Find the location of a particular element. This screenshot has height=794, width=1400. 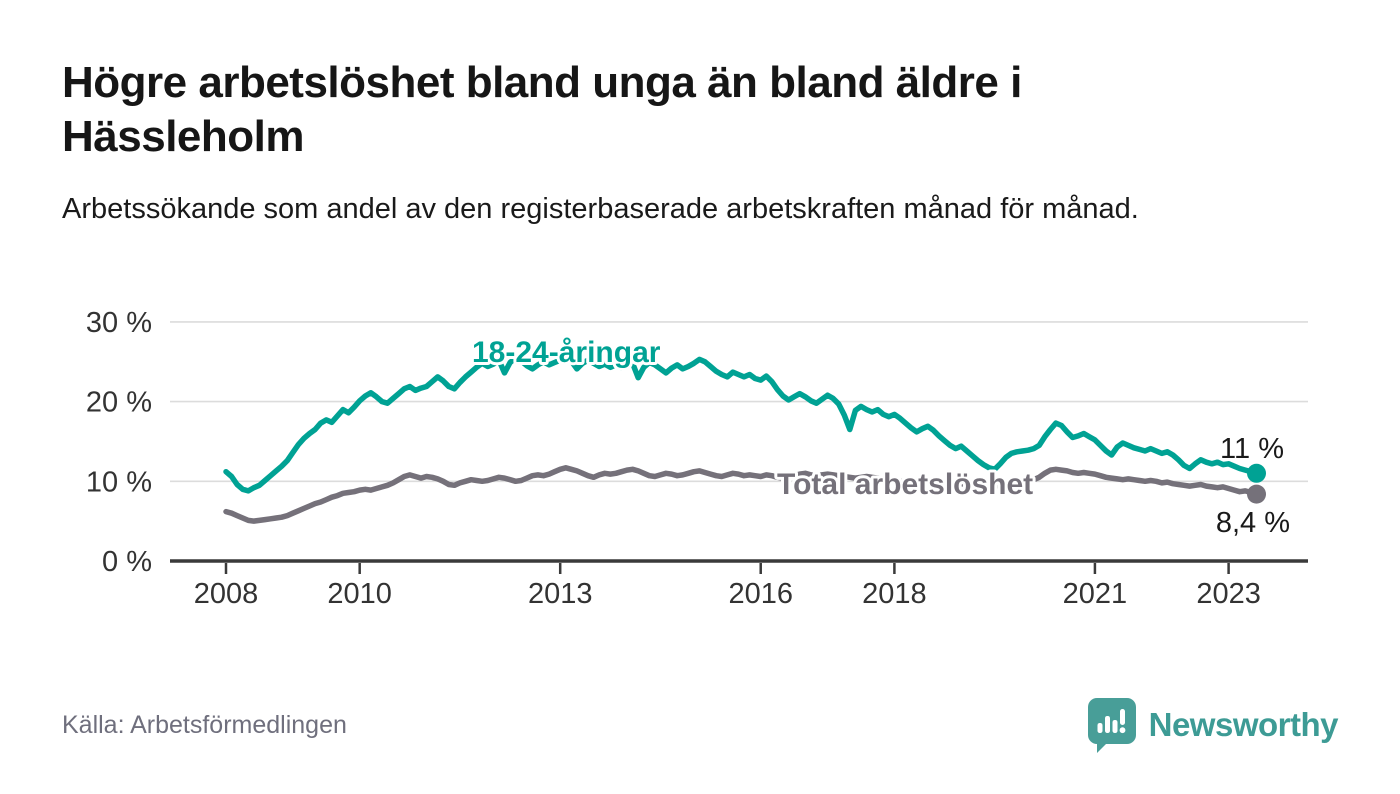

y-tick-label: 20 % is located at coordinates (119, 403).